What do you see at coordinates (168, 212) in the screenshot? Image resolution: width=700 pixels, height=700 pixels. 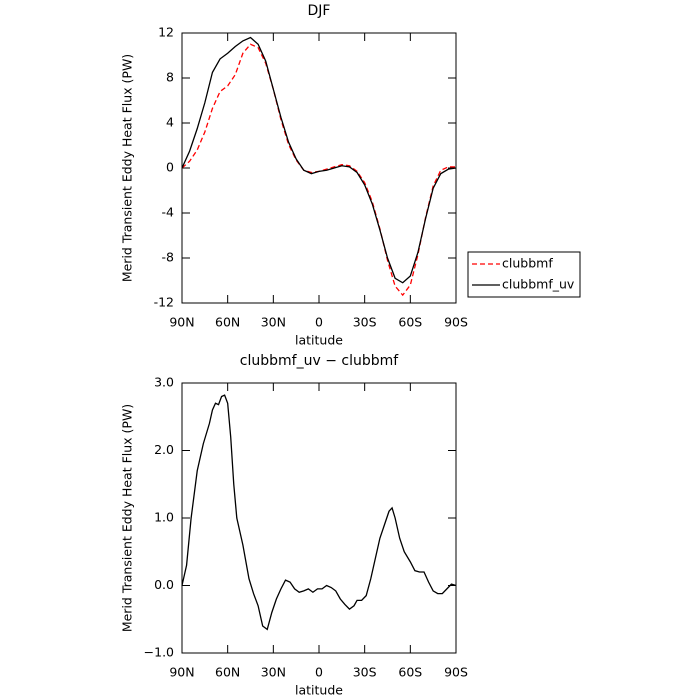 I see `y-tick-label: -4` at bounding box center [168, 212].